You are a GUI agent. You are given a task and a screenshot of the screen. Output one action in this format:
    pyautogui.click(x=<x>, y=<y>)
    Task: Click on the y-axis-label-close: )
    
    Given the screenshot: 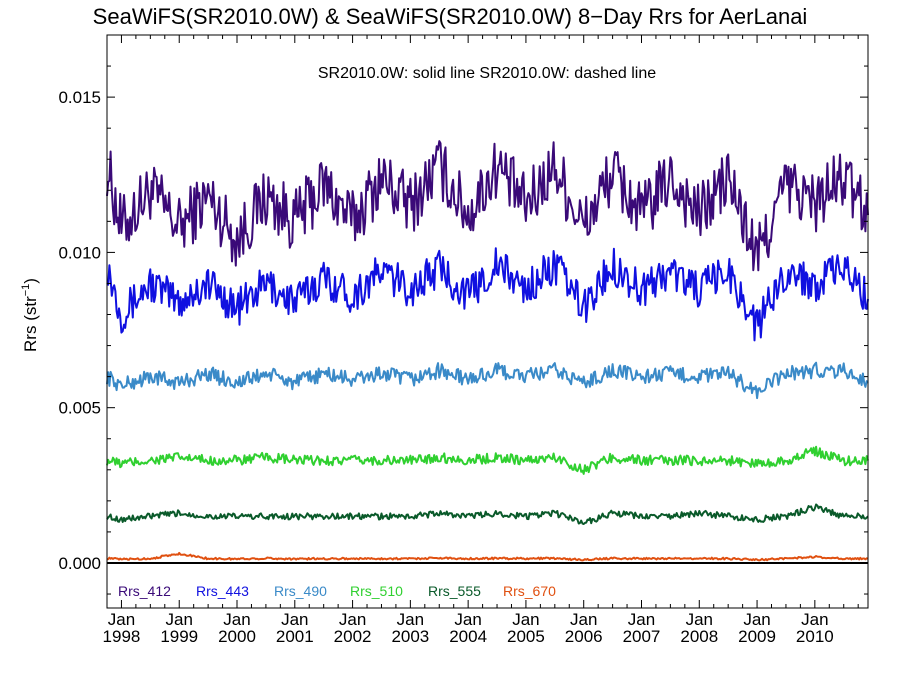 What is the action you would take?
    pyautogui.click(x=30, y=281)
    